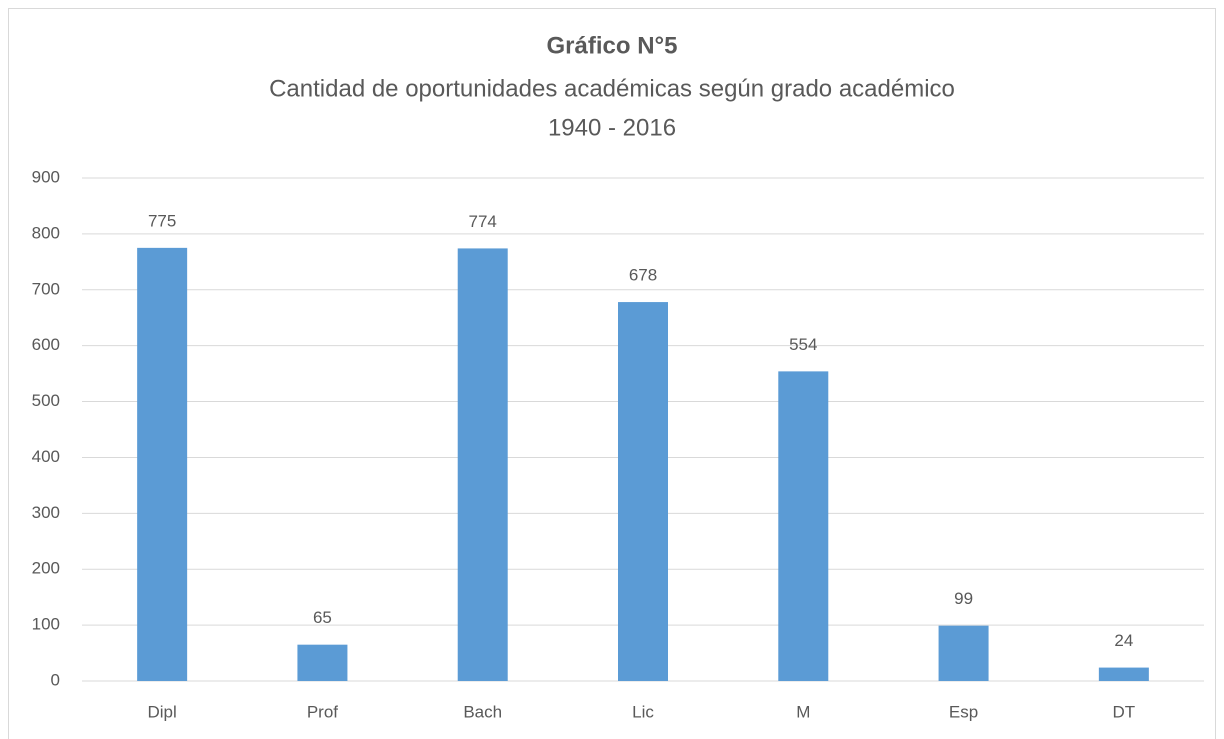  I want to click on data-label: 774, so click(483, 221).